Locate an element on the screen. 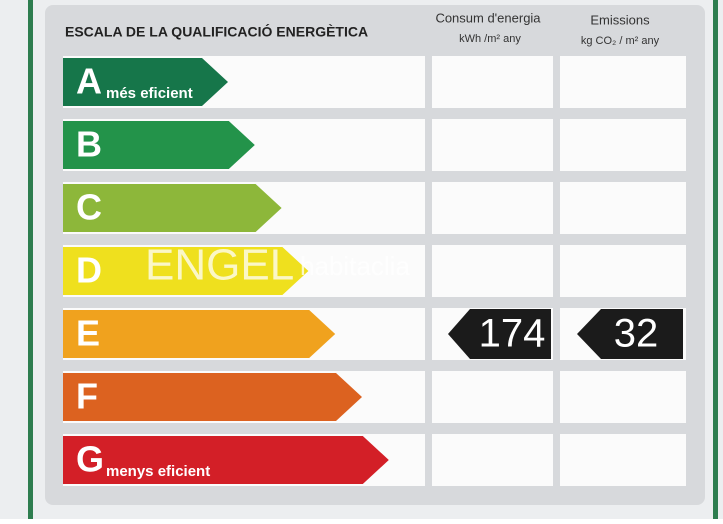 This screenshot has width=723, height=524. rating-letter: F is located at coordinates (87, 396).